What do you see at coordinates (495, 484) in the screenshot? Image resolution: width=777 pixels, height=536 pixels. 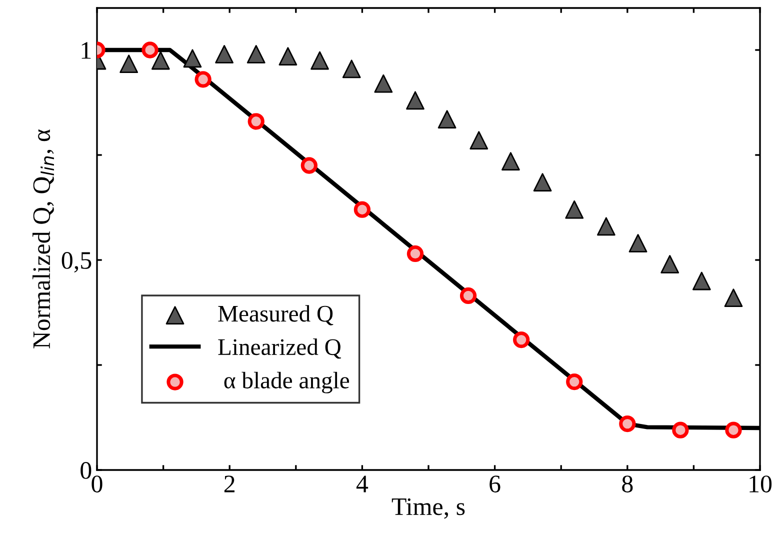 I see `x-tick-label: 6` at bounding box center [495, 484].